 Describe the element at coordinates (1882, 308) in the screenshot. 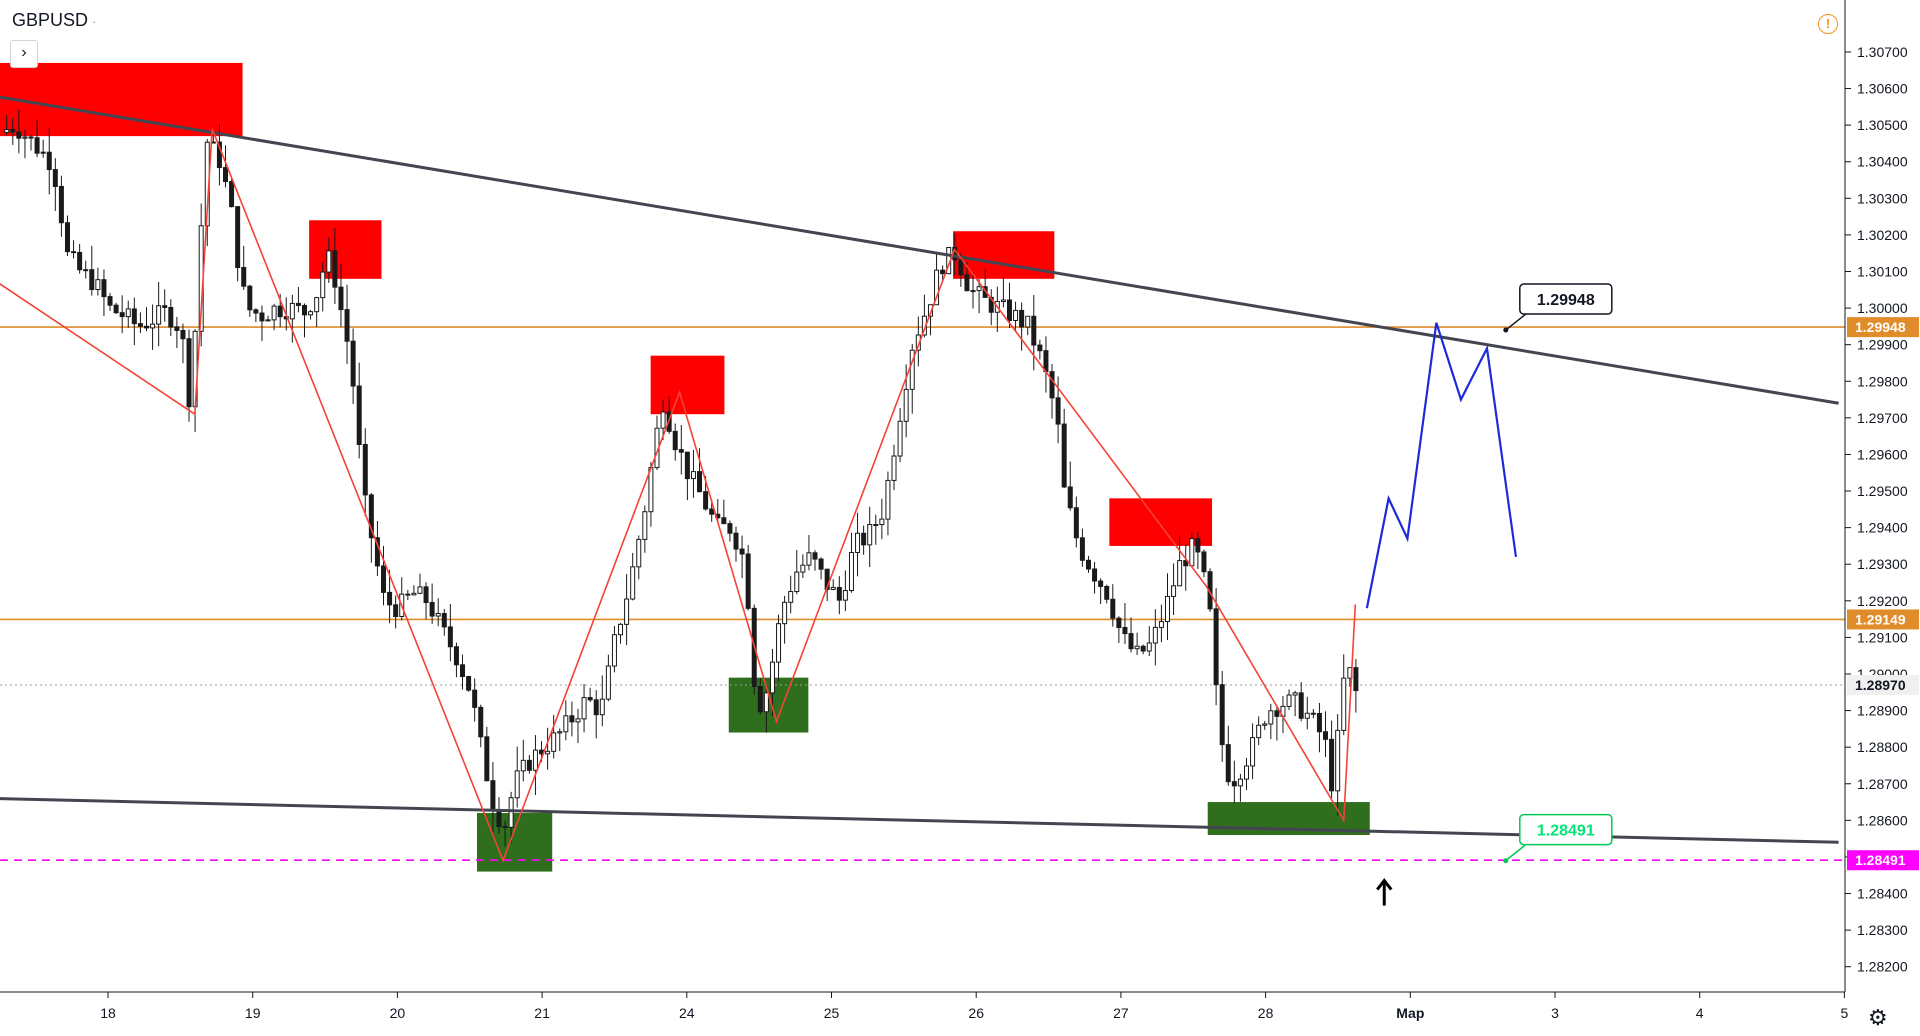

I see `price-tick-label: 1.30000` at that location.